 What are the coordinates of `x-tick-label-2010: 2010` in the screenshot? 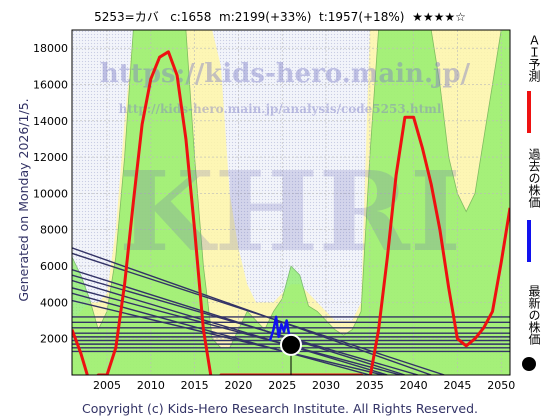 It's located at (151, 385).